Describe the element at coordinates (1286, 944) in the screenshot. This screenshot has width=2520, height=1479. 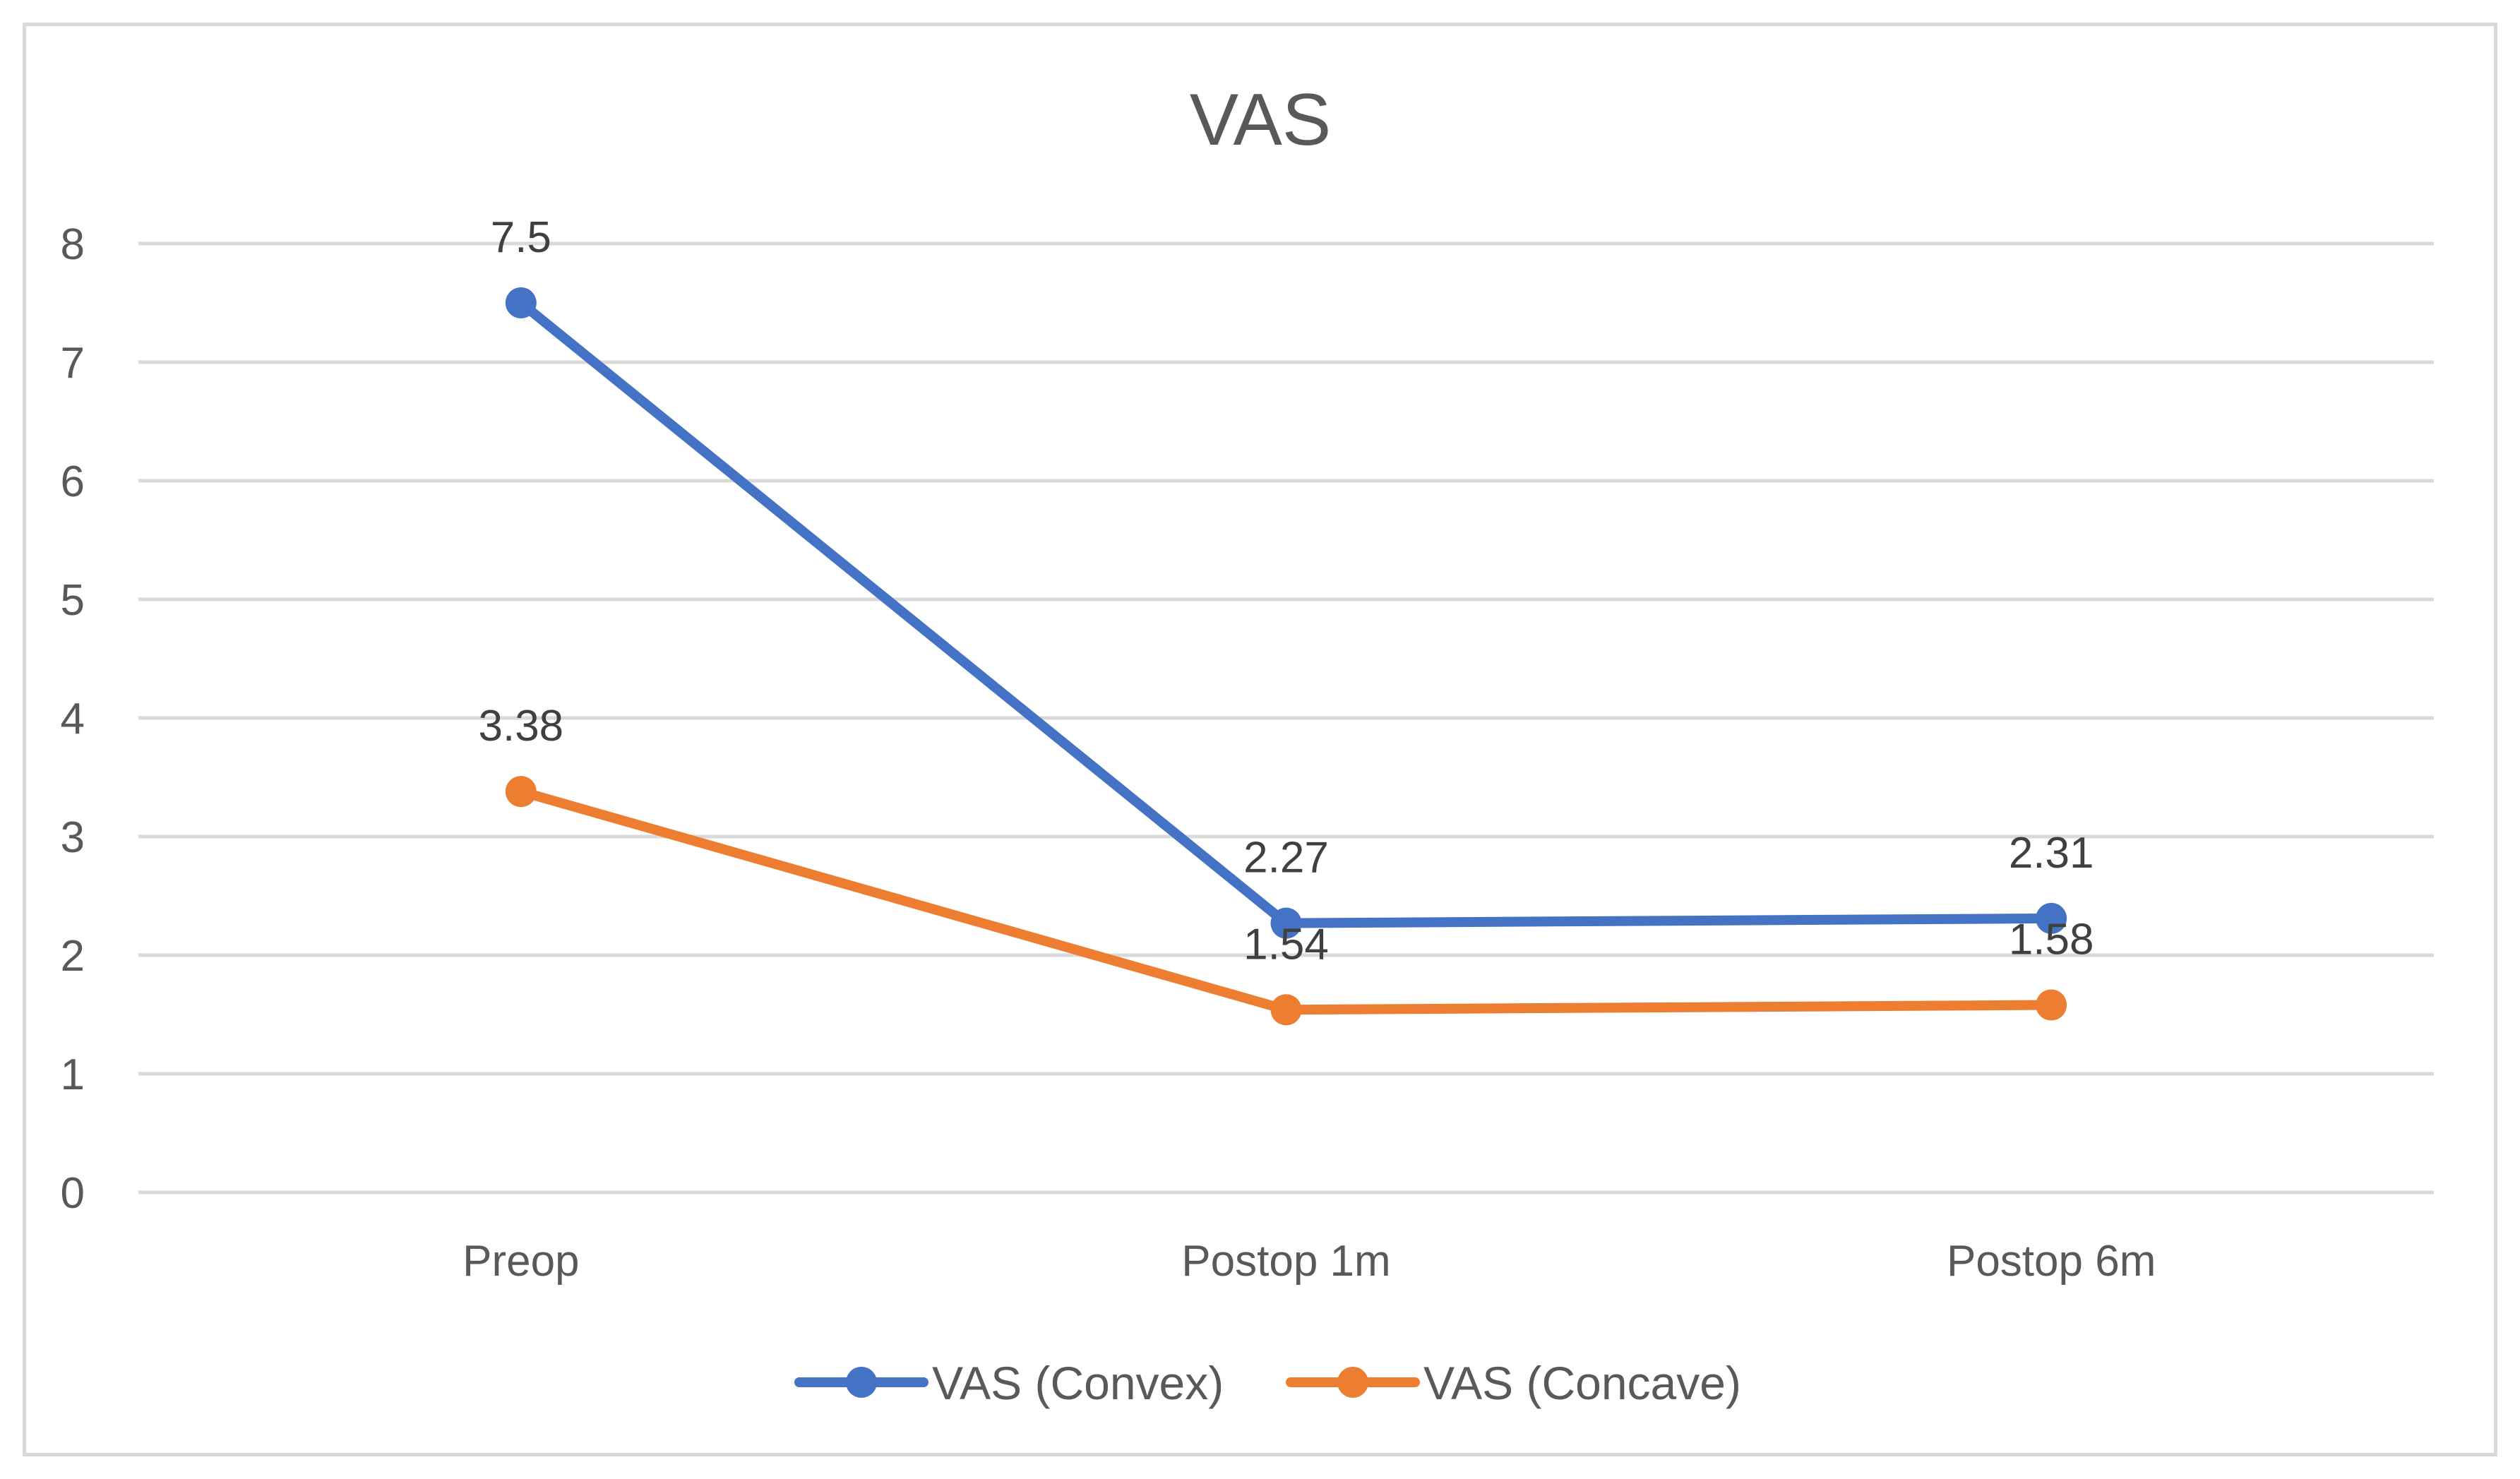
I see `data-label-s1-1: 1.54` at that location.